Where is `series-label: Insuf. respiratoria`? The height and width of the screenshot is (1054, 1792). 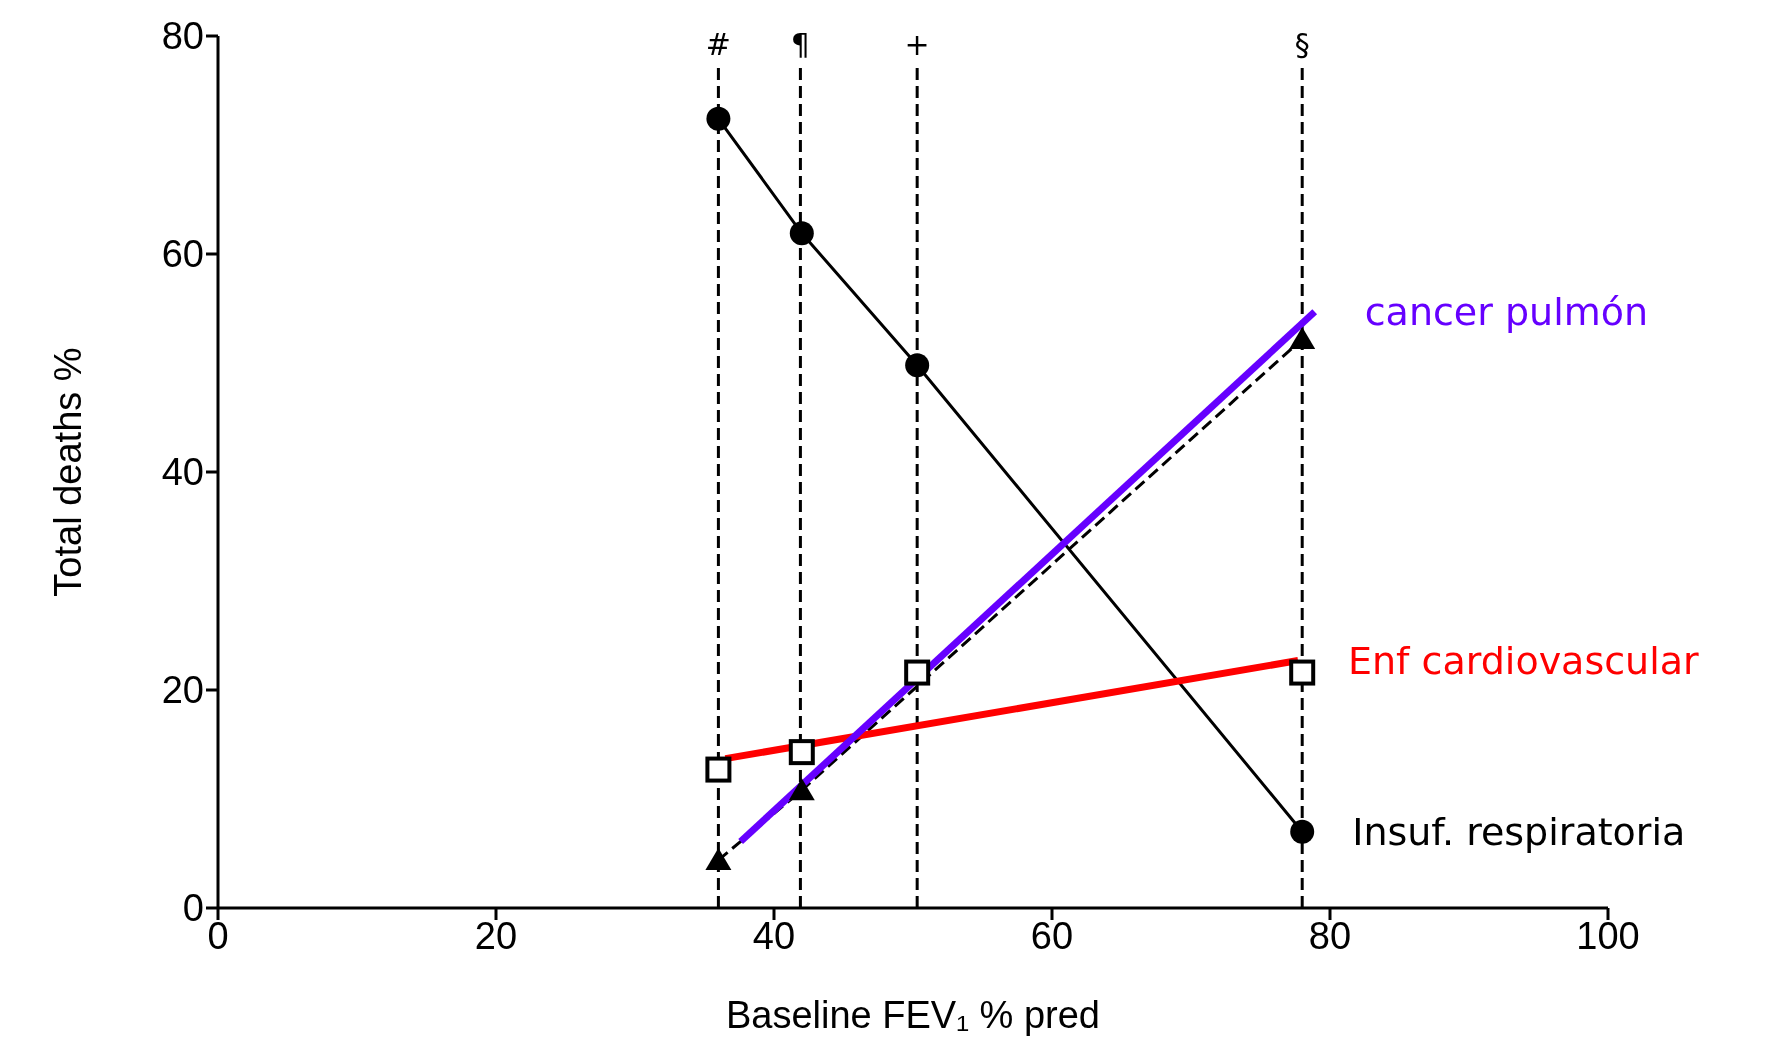
series-label: Insuf. respiratoria is located at coordinates (1519, 832).